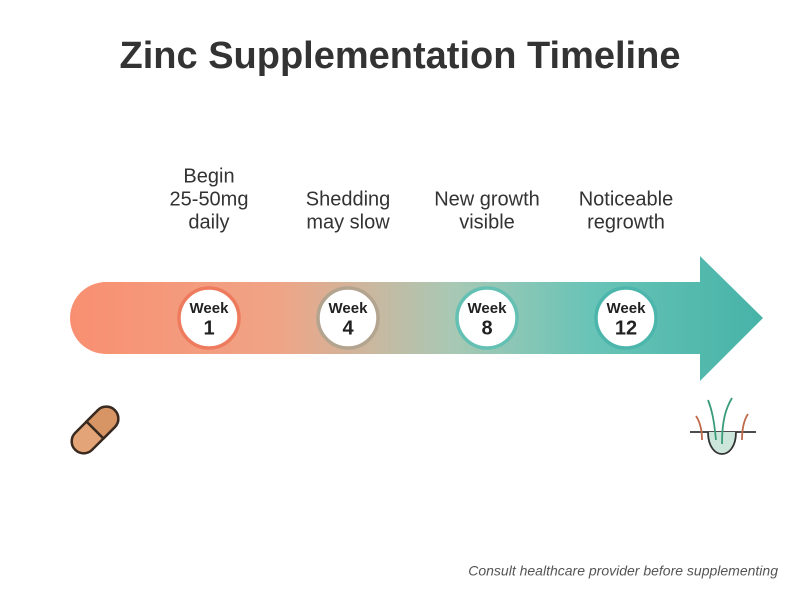  What do you see at coordinates (208, 176) in the screenshot?
I see `milestone-description: Begin` at bounding box center [208, 176].